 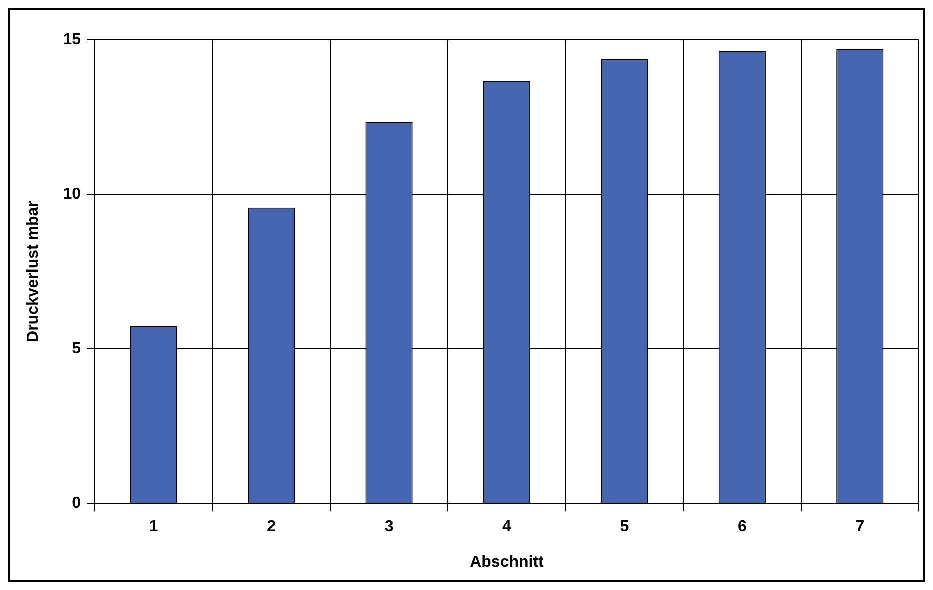 What do you see at coordinates (860, 527) in the screenshot?
I see `x-tick-label: 7` at bounding box center [860, 527].